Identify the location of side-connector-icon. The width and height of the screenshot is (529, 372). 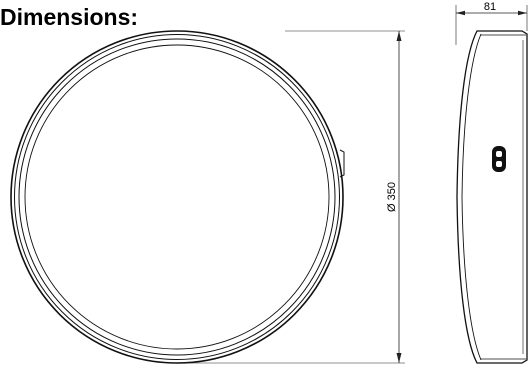
(499, 159).